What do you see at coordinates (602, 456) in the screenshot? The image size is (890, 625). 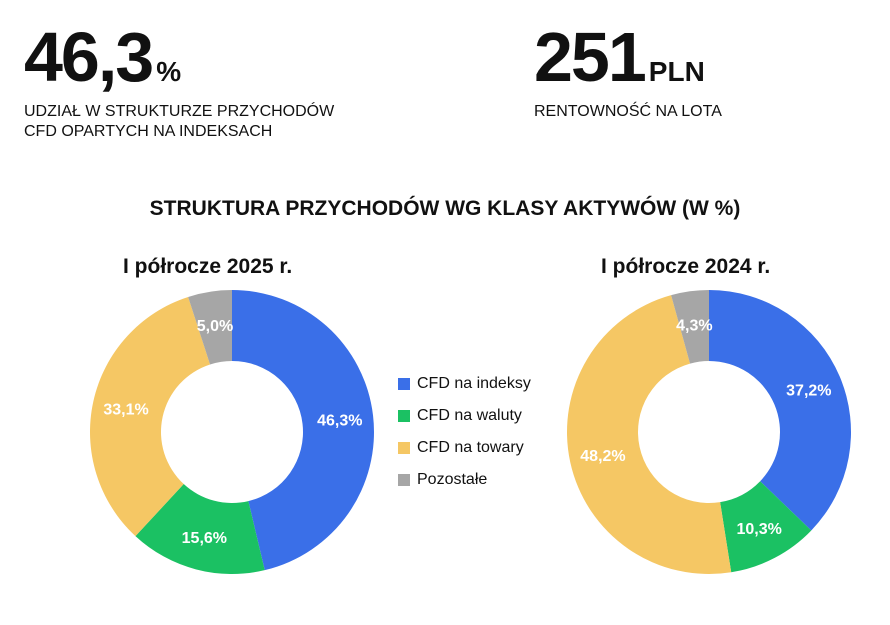 I see `donut-2024-label-commodities: 48,2%` at bounding box center [602, 456].